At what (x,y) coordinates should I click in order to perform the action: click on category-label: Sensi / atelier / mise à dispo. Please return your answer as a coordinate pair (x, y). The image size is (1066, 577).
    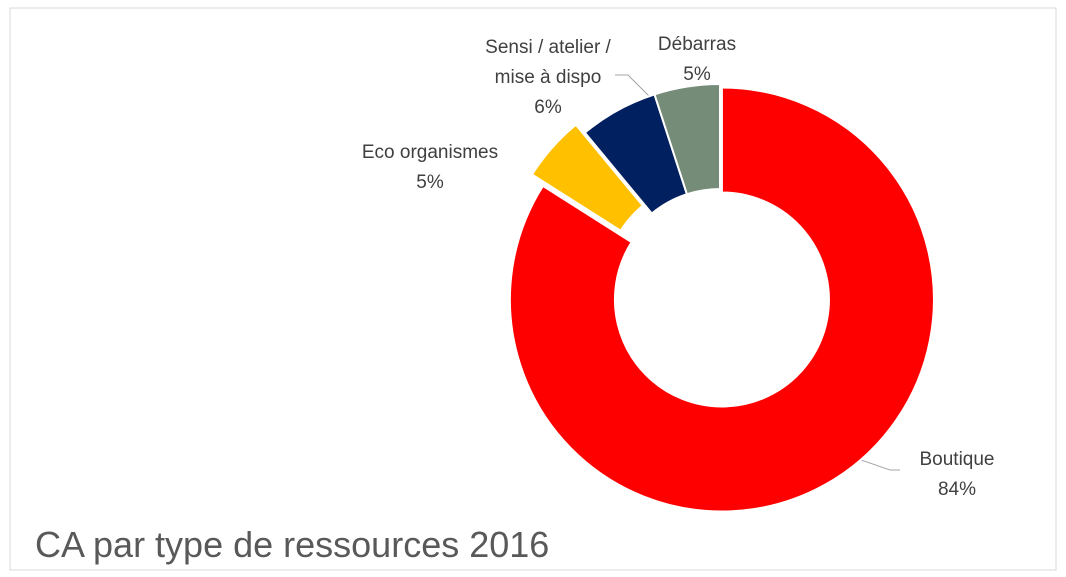
    Looking at the image, I should click on (548, 62).